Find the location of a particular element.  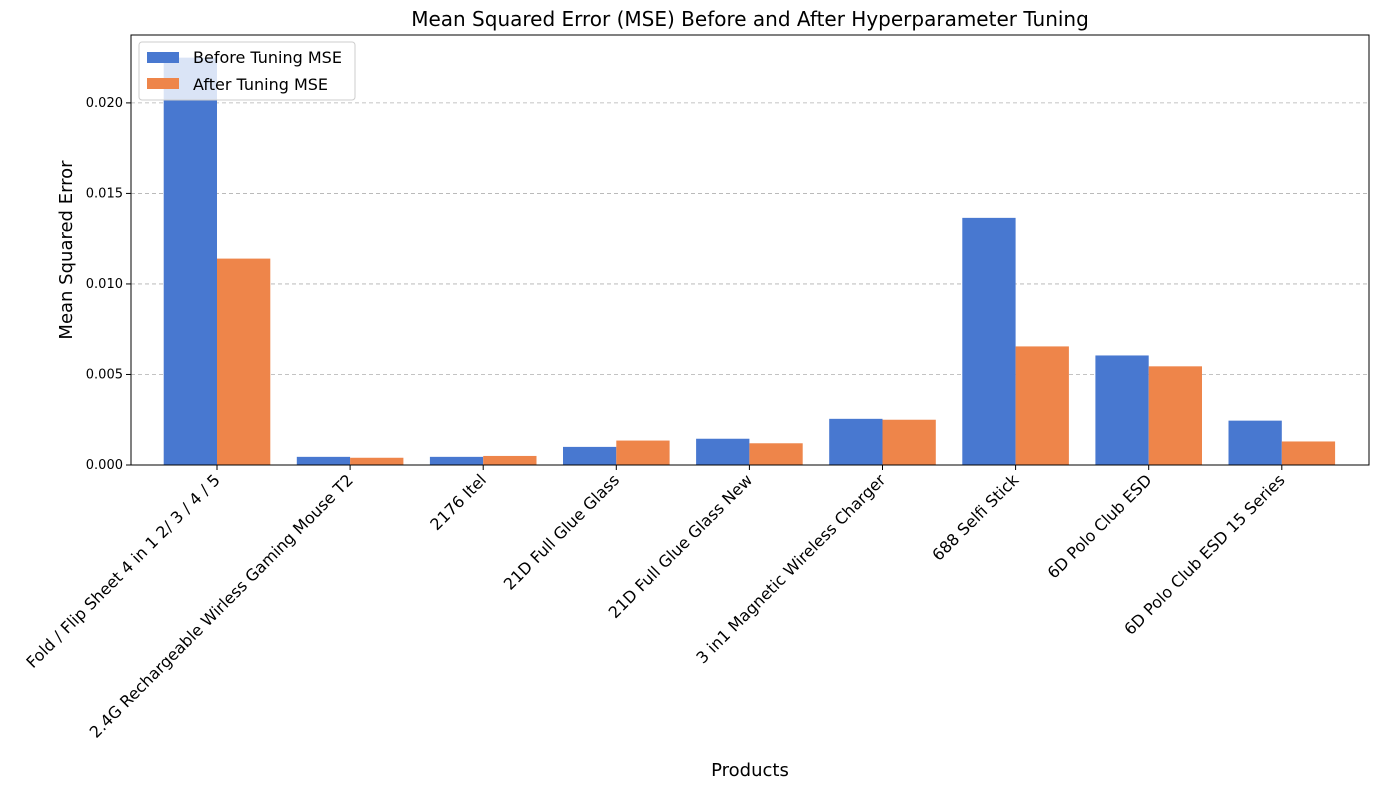

x-tick-label: 6D Polo Club ESD is located at coordinates (1100, 526).